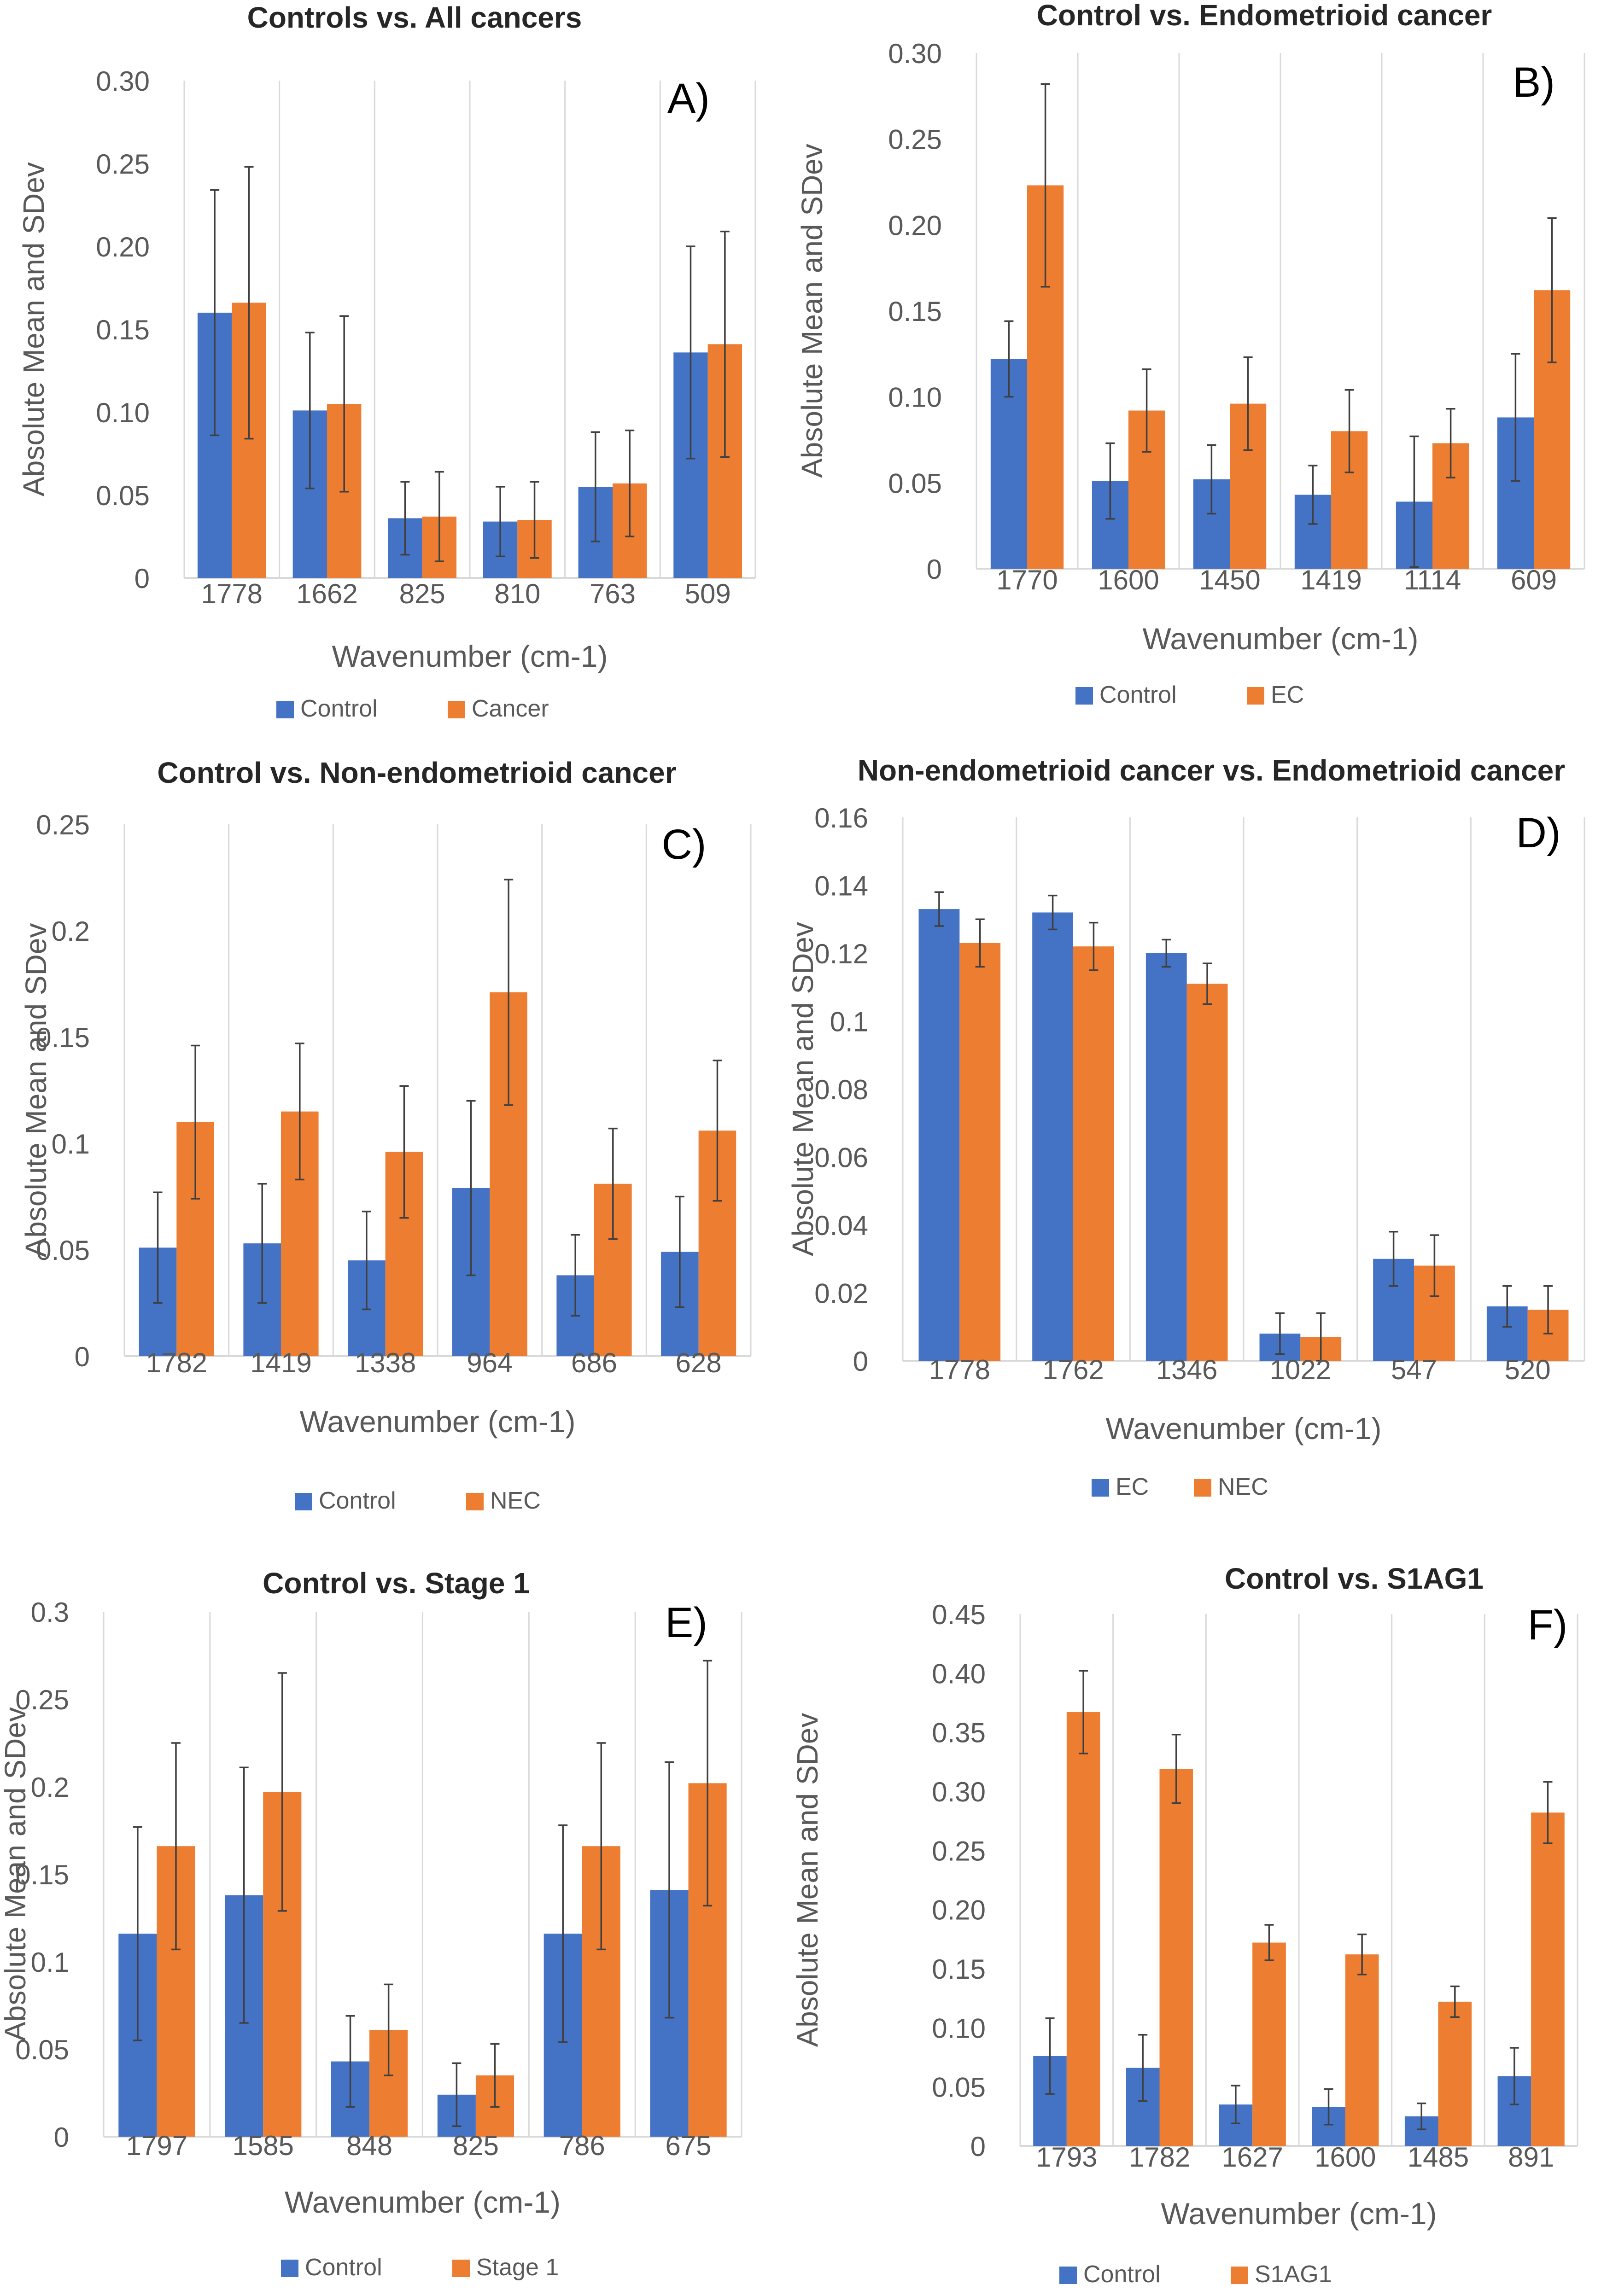  Describe the element at coordinates (1264, 16) in the screenshot. I see `chart-title: Control vs. Endometrioid cancer` at that location.